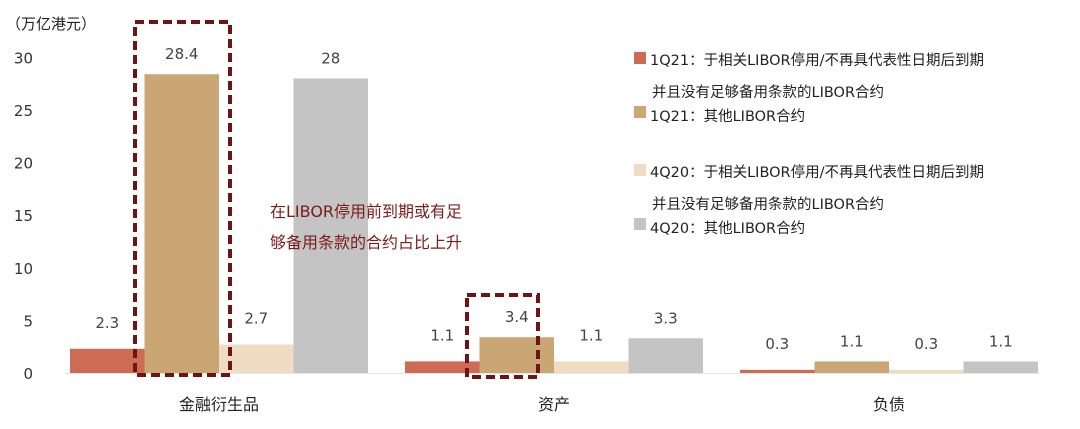 The image size is (1080, 429). Describe the element at coordinates (181, 54) in the screenshot. I see `data-label: 28.4` at that location.